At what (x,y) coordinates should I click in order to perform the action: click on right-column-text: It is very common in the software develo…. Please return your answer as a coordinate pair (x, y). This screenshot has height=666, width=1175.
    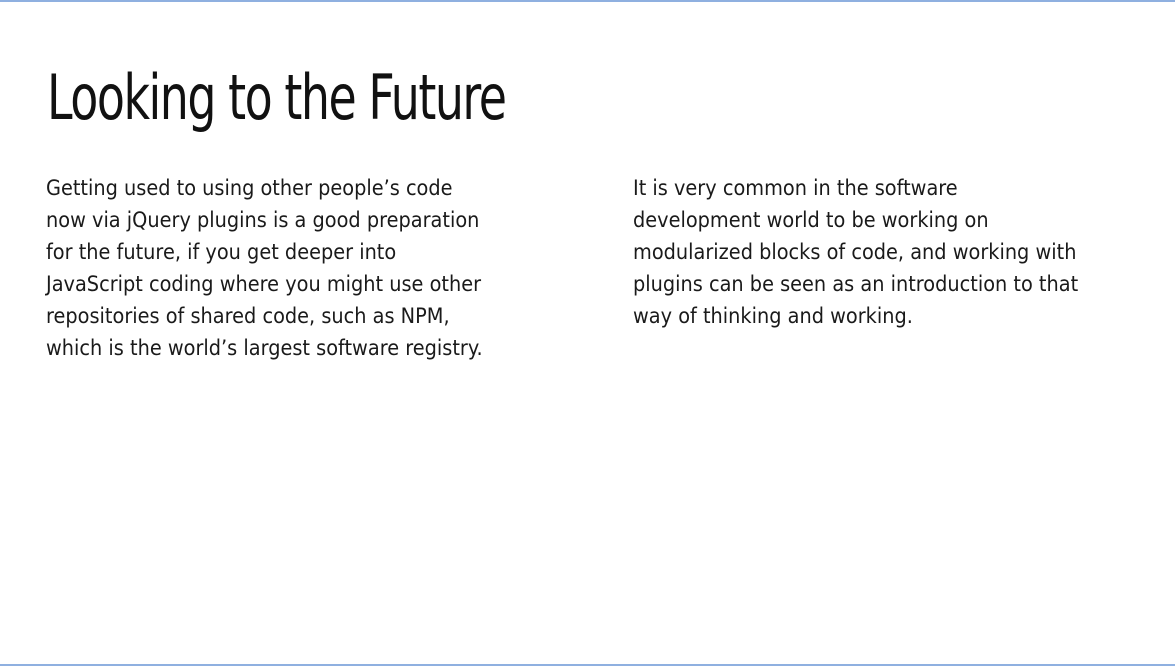
    Looking at the image, I should click on (875, 252).